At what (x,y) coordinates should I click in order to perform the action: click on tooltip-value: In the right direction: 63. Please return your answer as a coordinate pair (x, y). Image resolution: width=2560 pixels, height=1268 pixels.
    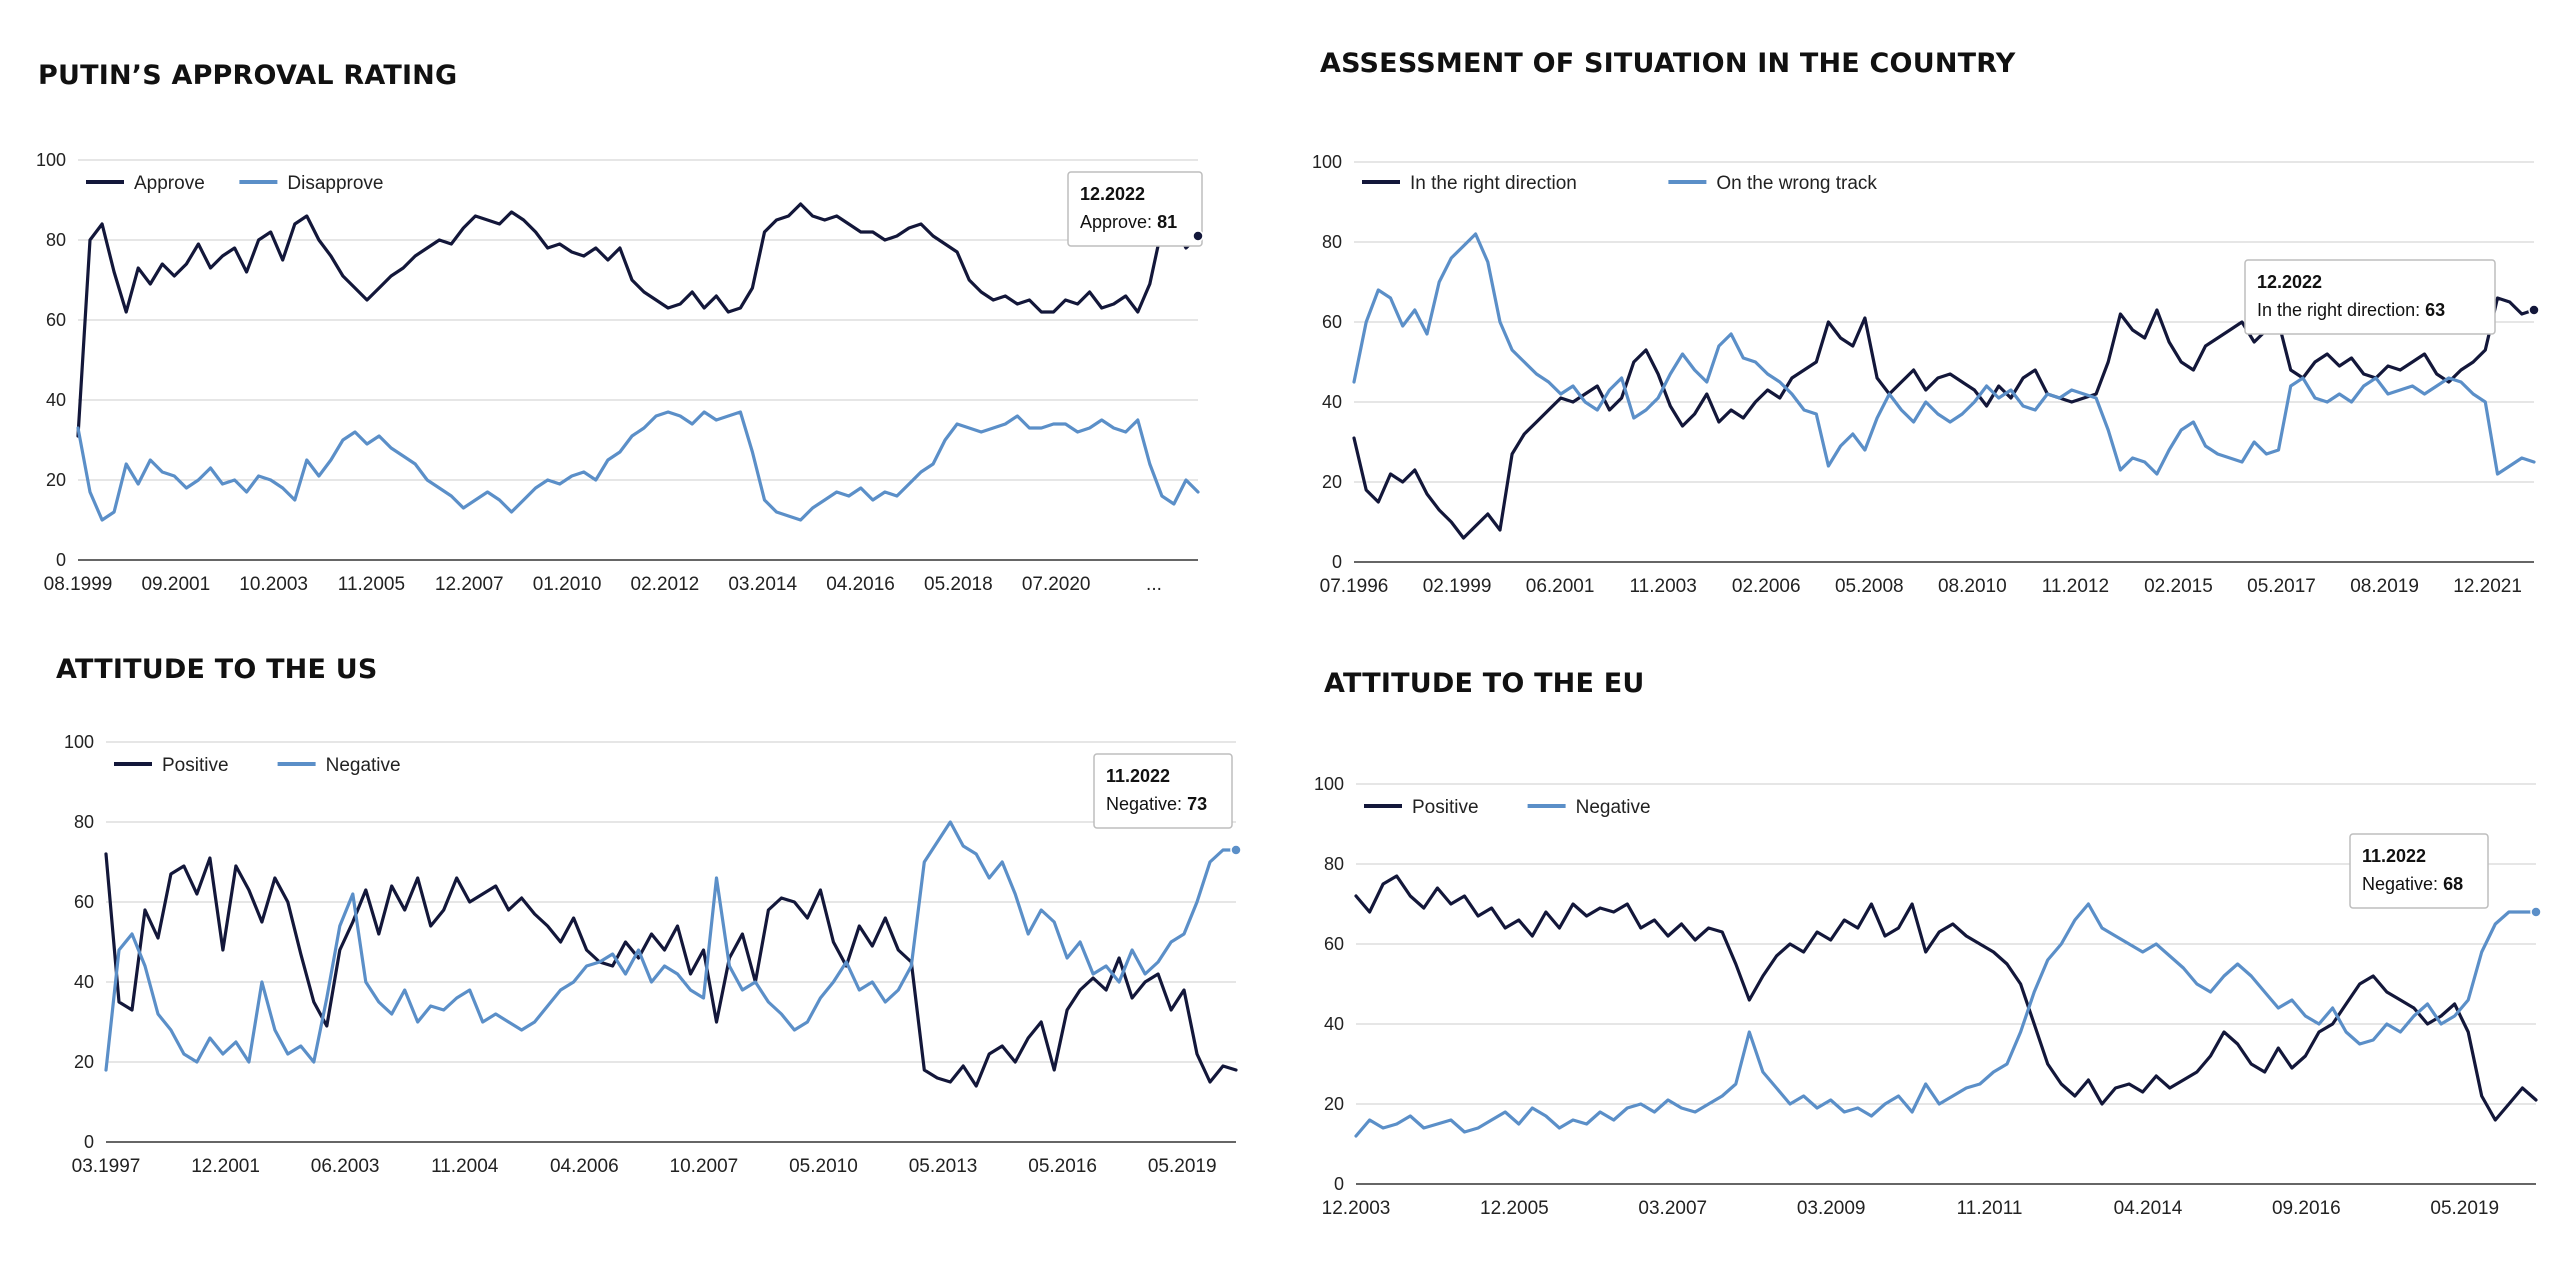
    Looking at the image, I should click on (2351, 310).